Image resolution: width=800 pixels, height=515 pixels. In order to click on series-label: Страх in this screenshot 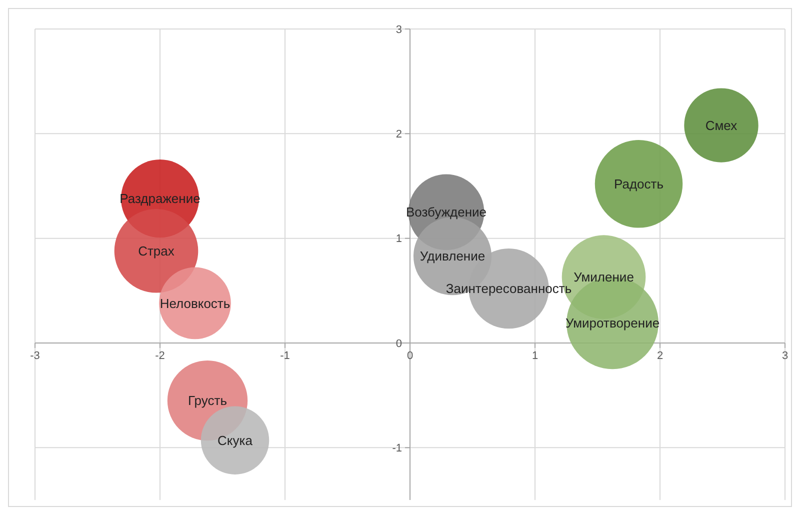, I will do `click(156, 250)`.